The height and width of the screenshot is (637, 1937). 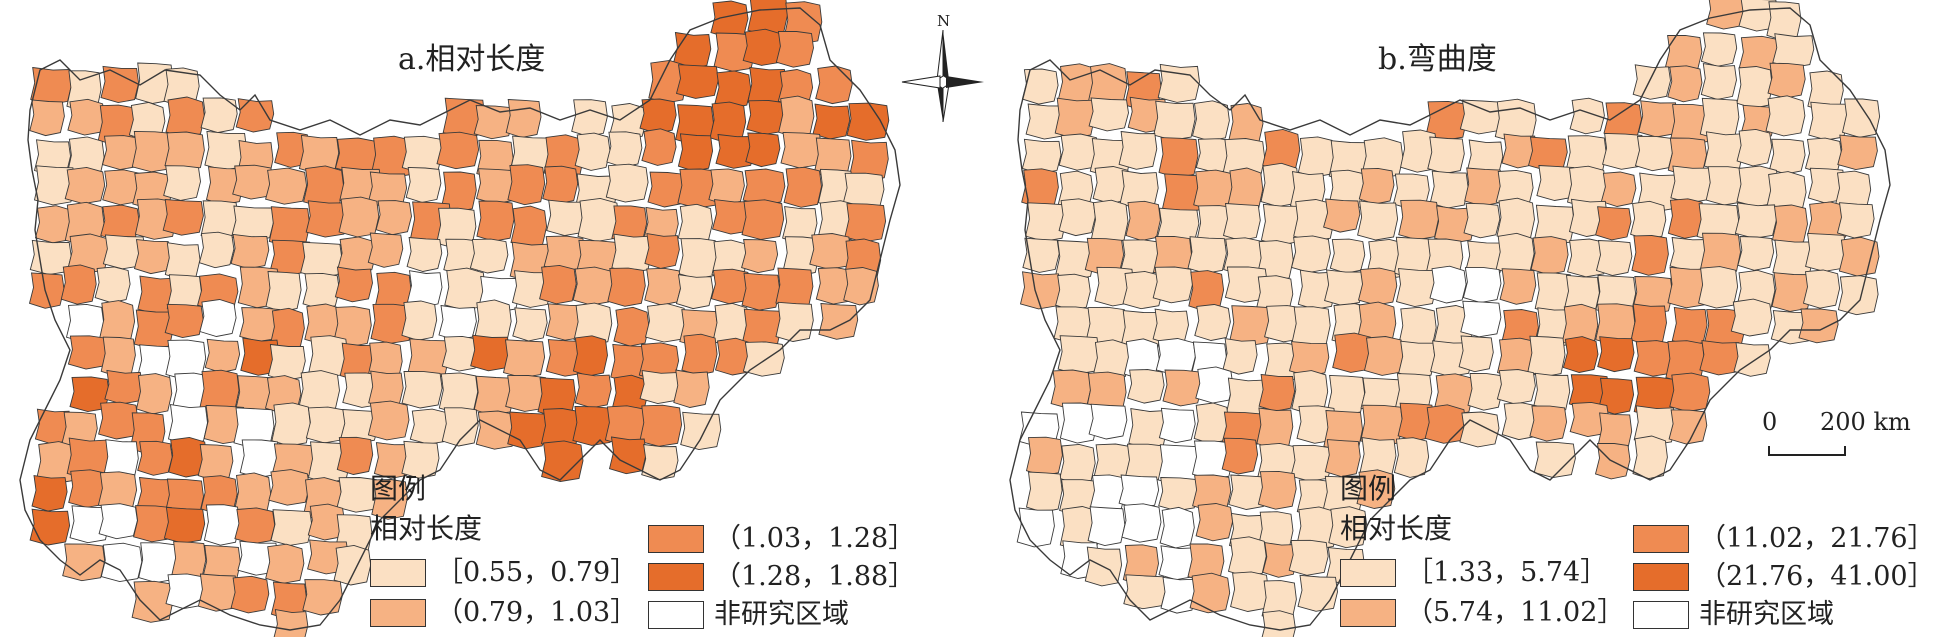 I want to click on scale-start-label: 0, so click(x=1770, y=422).